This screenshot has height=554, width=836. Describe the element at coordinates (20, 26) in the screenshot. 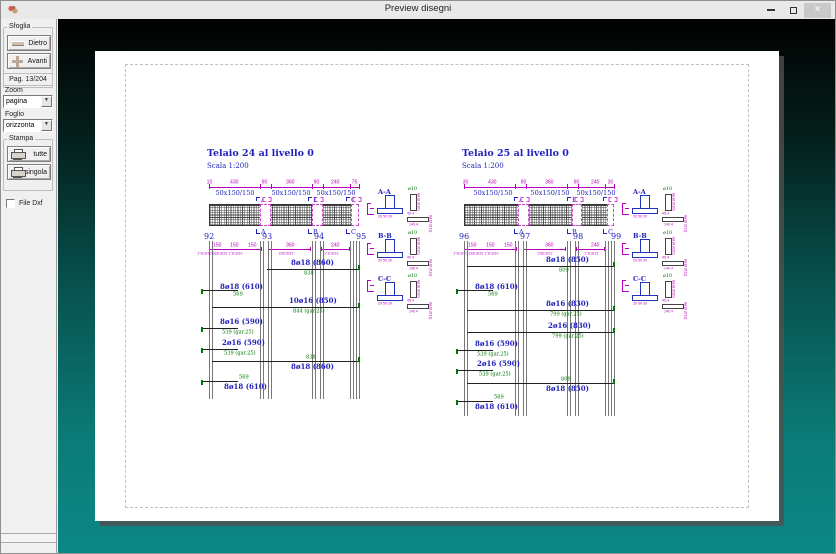

I see `sfoglia-group-label: Sfoglia` at that location.